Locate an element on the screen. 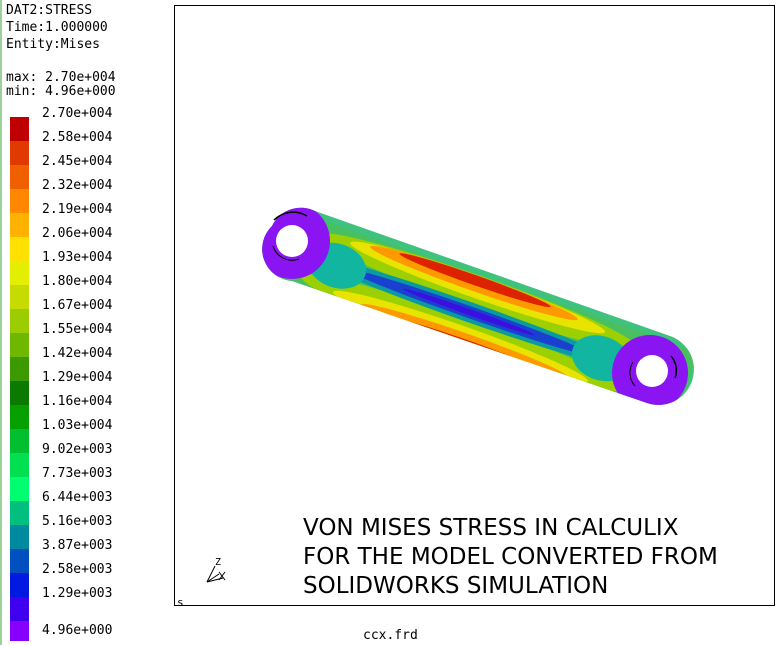  legend-entry: 6.44e+003 is located at coordinates (75, 507).